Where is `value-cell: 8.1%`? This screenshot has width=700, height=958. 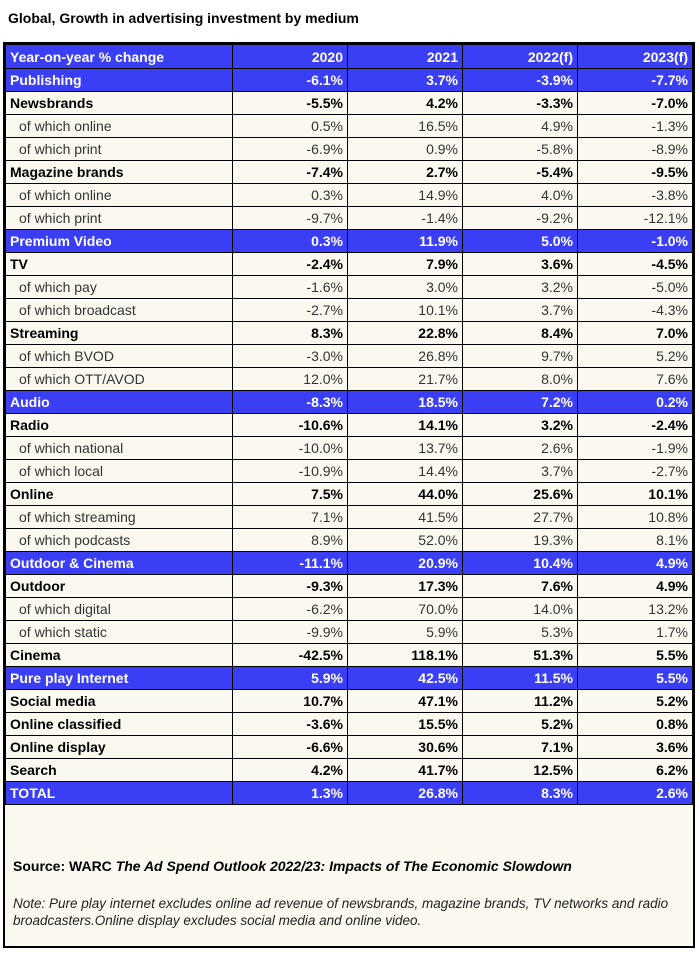 value-cell: 8.1% is located at coordinates (635, 540).